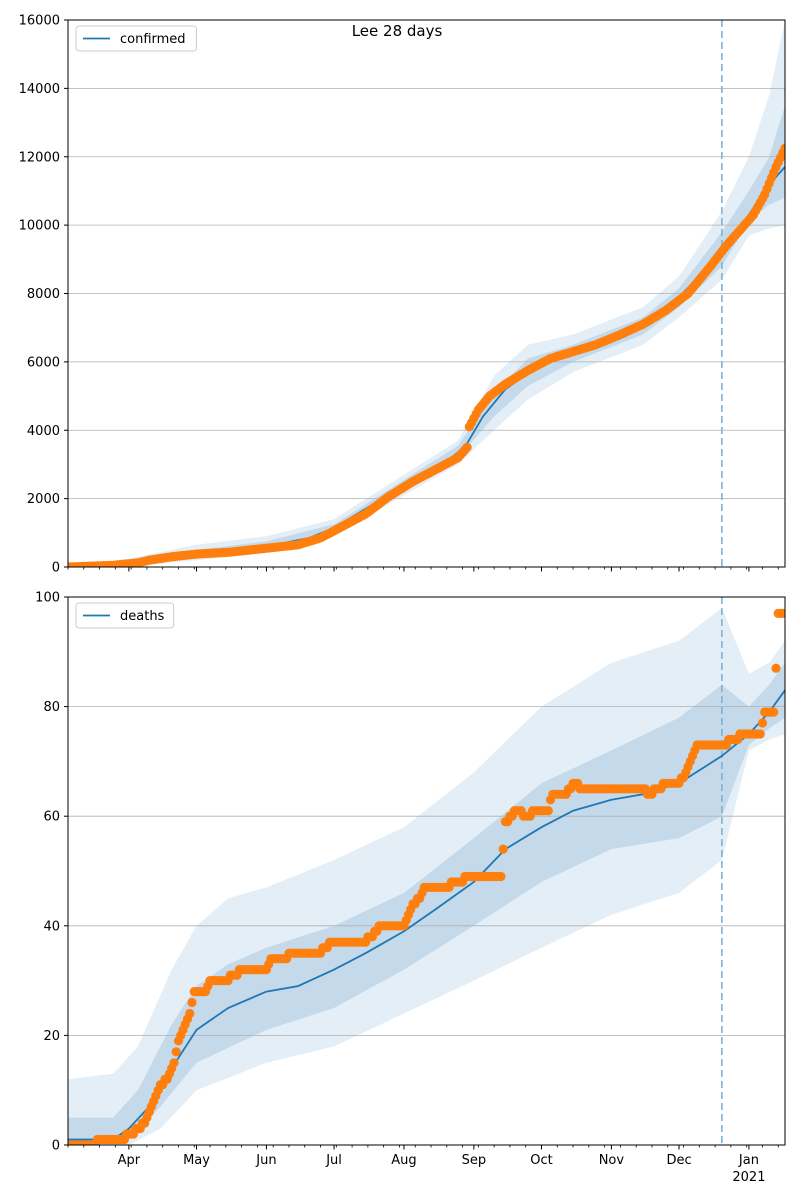  I want to click on x-tick-label: Jun, so click(265, 1160).